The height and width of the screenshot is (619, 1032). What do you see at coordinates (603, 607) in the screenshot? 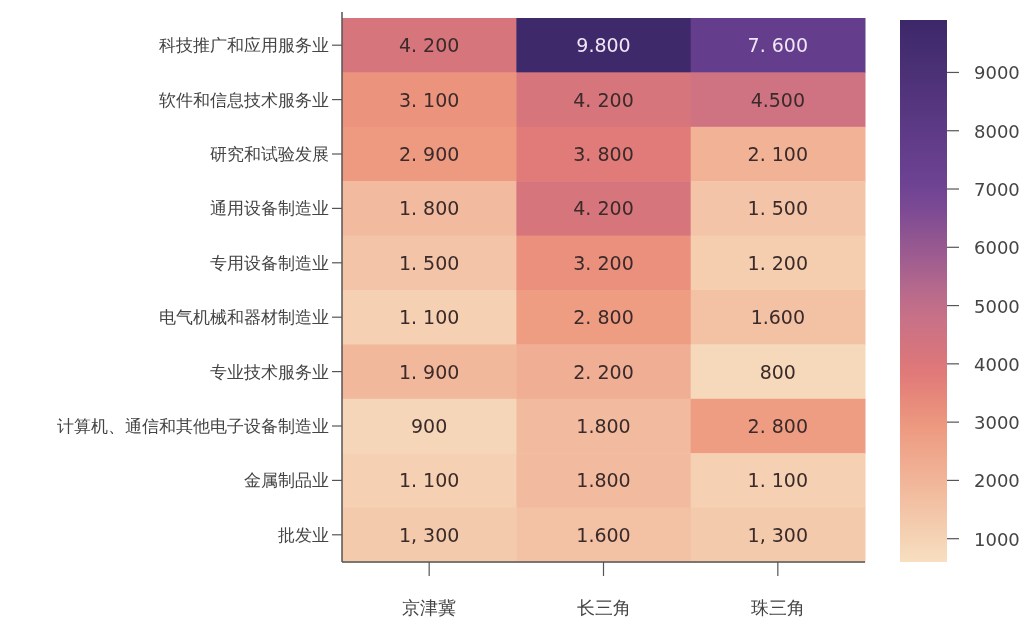
I see `x-tick-label: 长三角` at bounding box center [603, 607].